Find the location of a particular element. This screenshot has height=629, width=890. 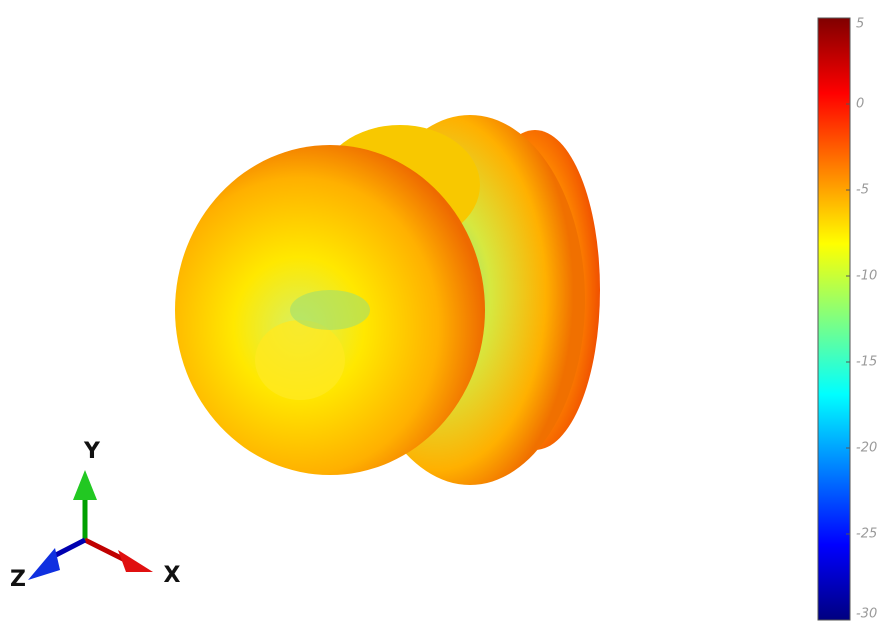

colorbar-tick-label: -25 is located at coordinates (866, 534).